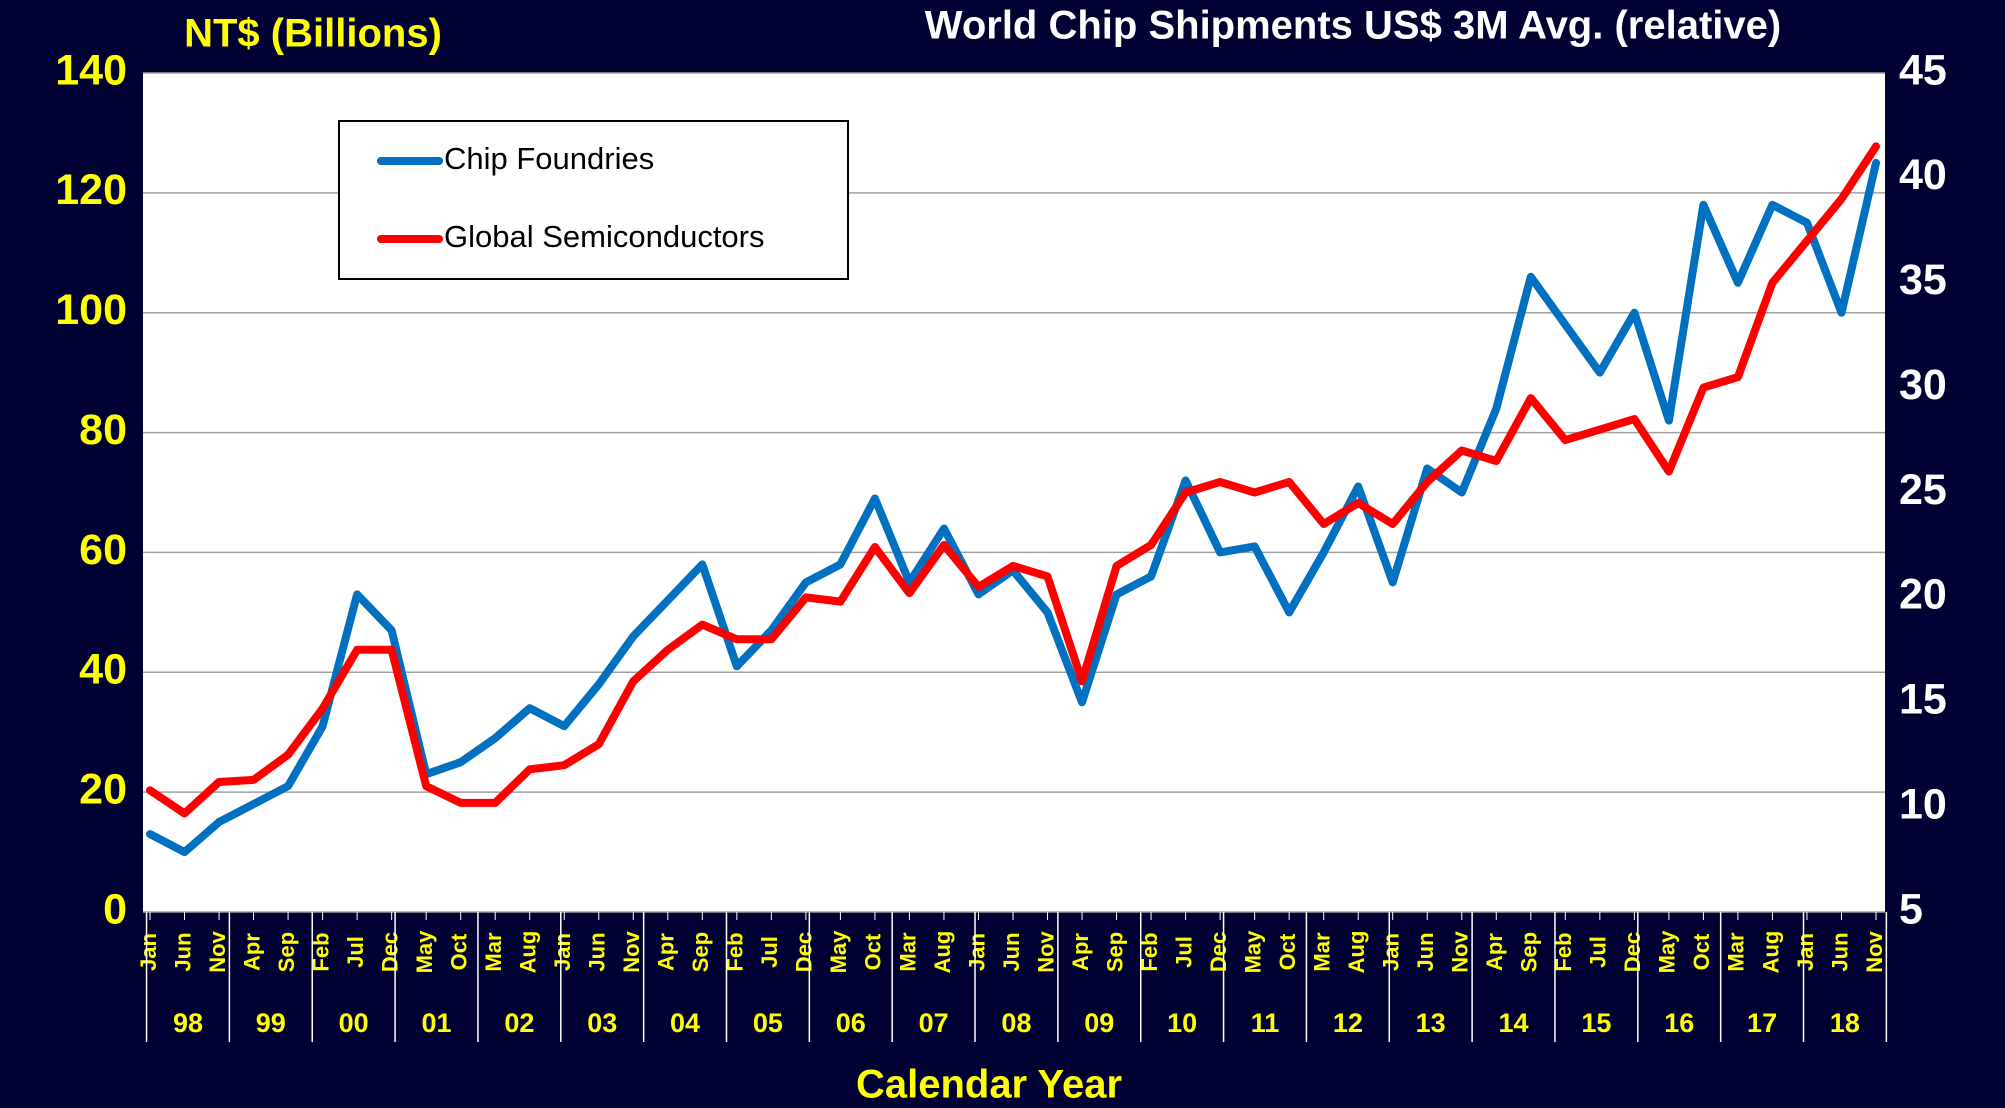 This screenshot has width=2005, height=1108. What do you see at coordinates (188, 1023) in the screenshot?
I see `year-label: 98` at bounding box center [188, 1023].